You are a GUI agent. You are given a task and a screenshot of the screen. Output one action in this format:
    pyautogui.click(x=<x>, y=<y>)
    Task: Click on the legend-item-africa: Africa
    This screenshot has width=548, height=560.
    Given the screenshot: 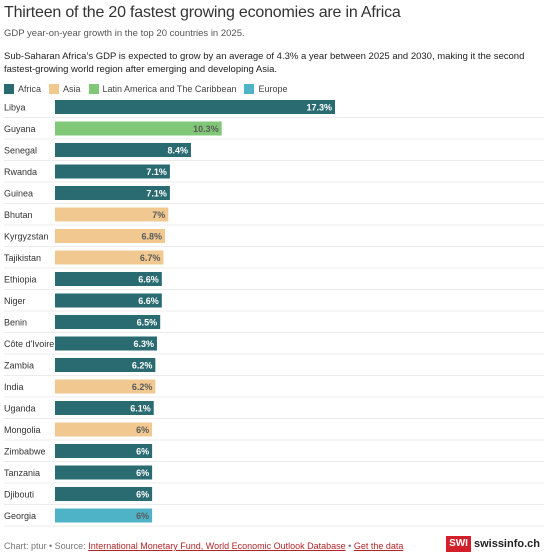 What is the action you would take?
    pyautogui.click(x=22, y=89)
    